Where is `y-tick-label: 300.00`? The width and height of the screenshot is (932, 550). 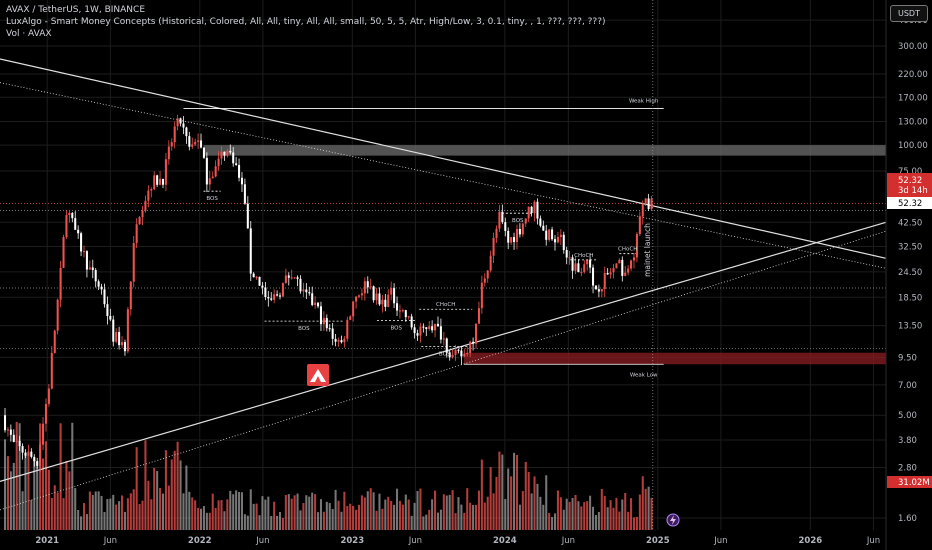
y-tick-label: 300.00 is located at coordinates (913, 47).